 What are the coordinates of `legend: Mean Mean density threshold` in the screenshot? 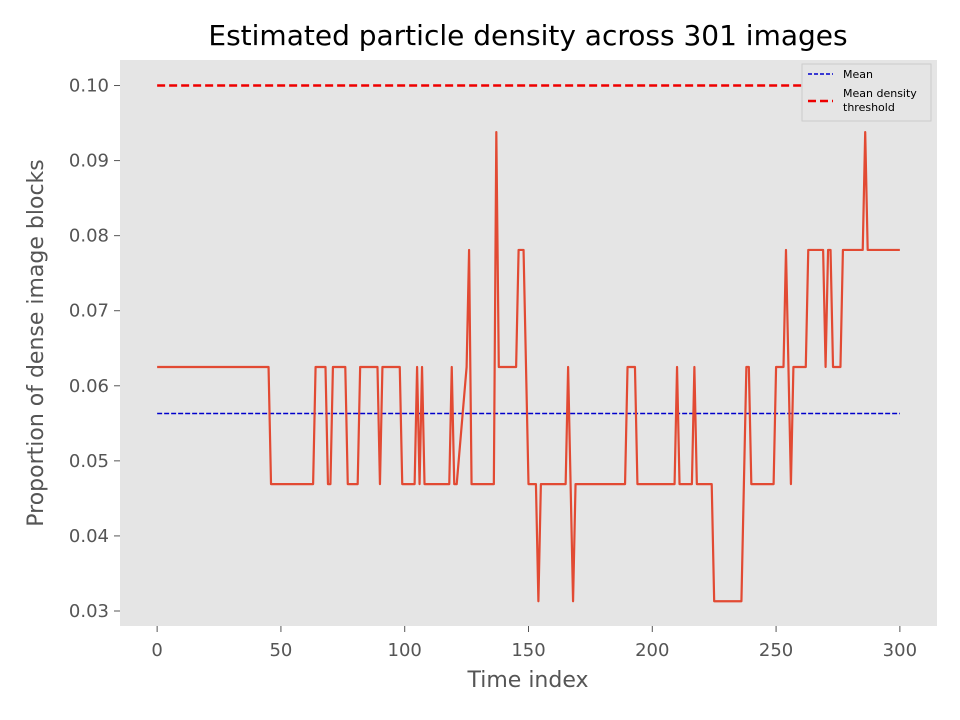 It's located at (866, 92).